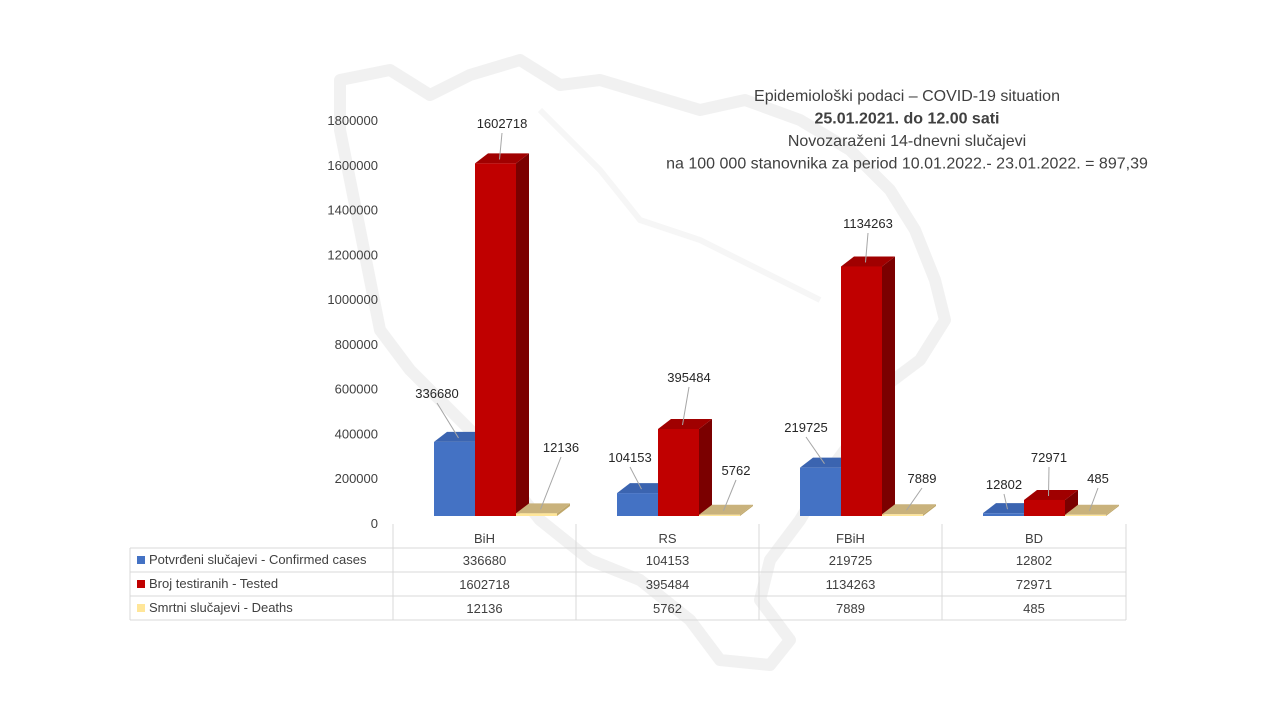  I want to click on category-label: FBiH, so click(850, 538).